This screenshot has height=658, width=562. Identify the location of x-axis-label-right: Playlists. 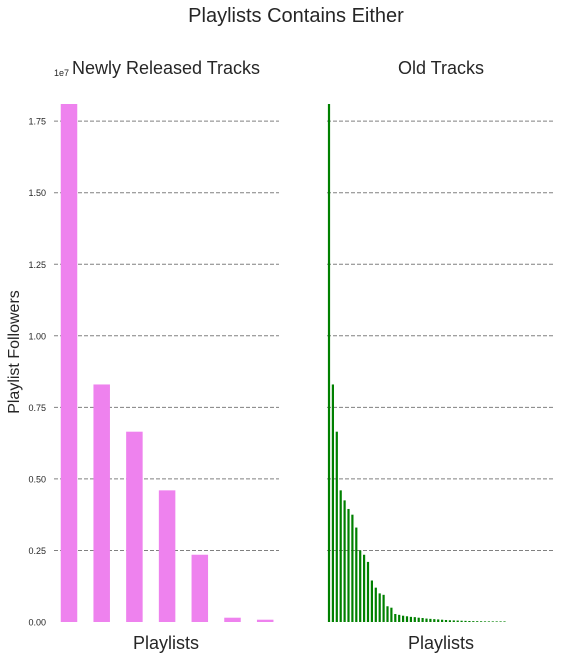
(441, 643).